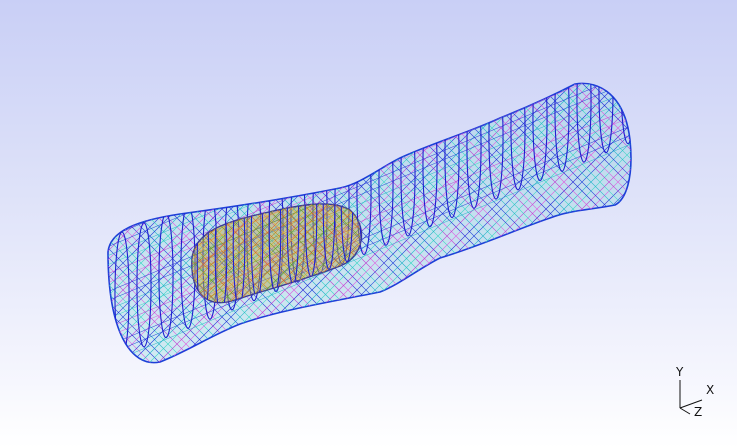 This screenshot has width=737, height=448. What do you see at coordinates (698, 412) in the screenshot?
I see `z-axis-label: Z` at bounding box center [698, 412].